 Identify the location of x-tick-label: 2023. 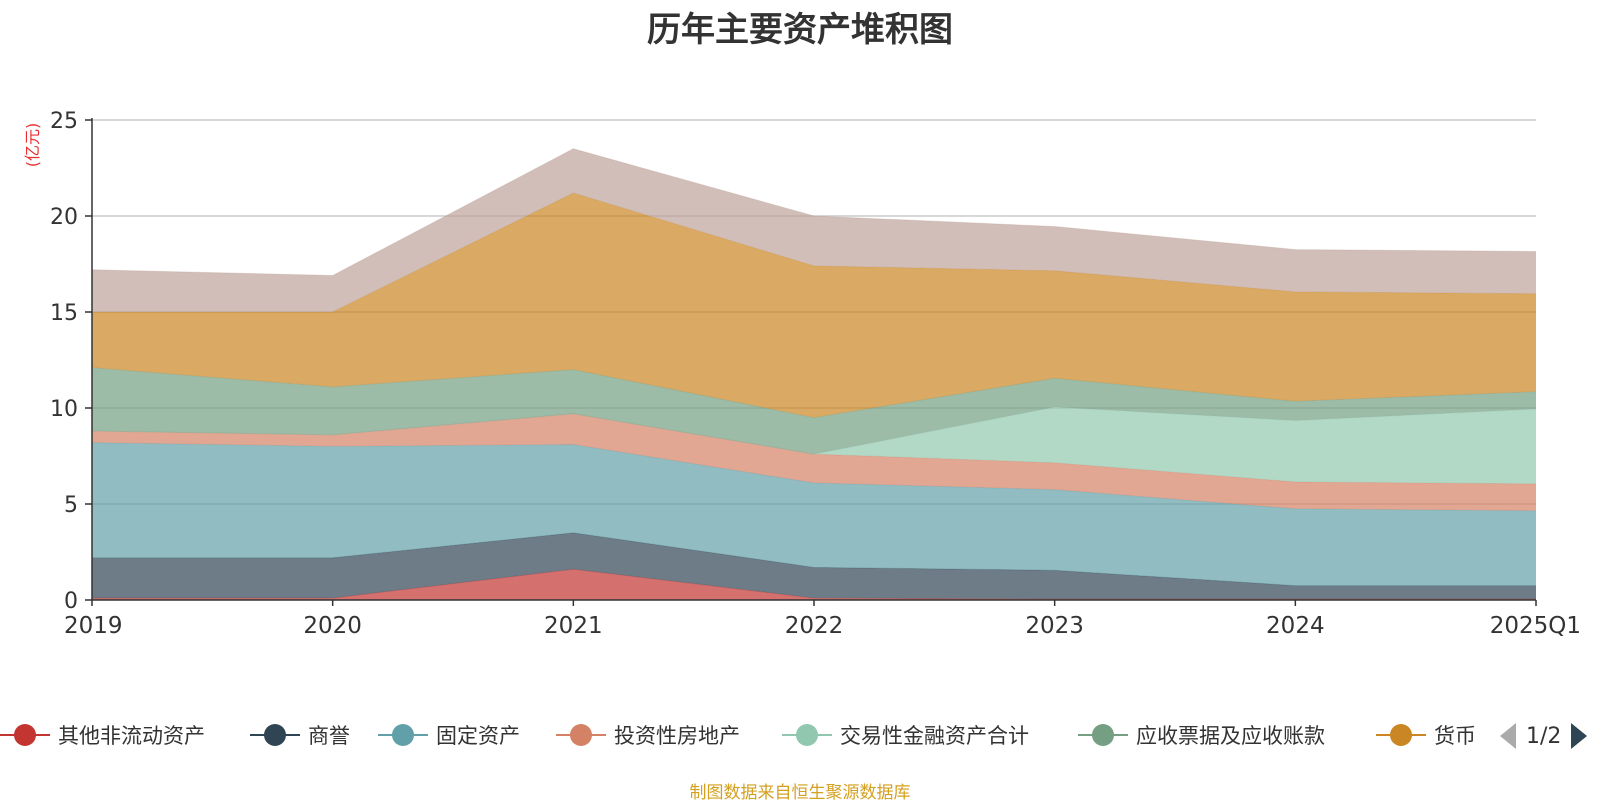
(1054, 626).